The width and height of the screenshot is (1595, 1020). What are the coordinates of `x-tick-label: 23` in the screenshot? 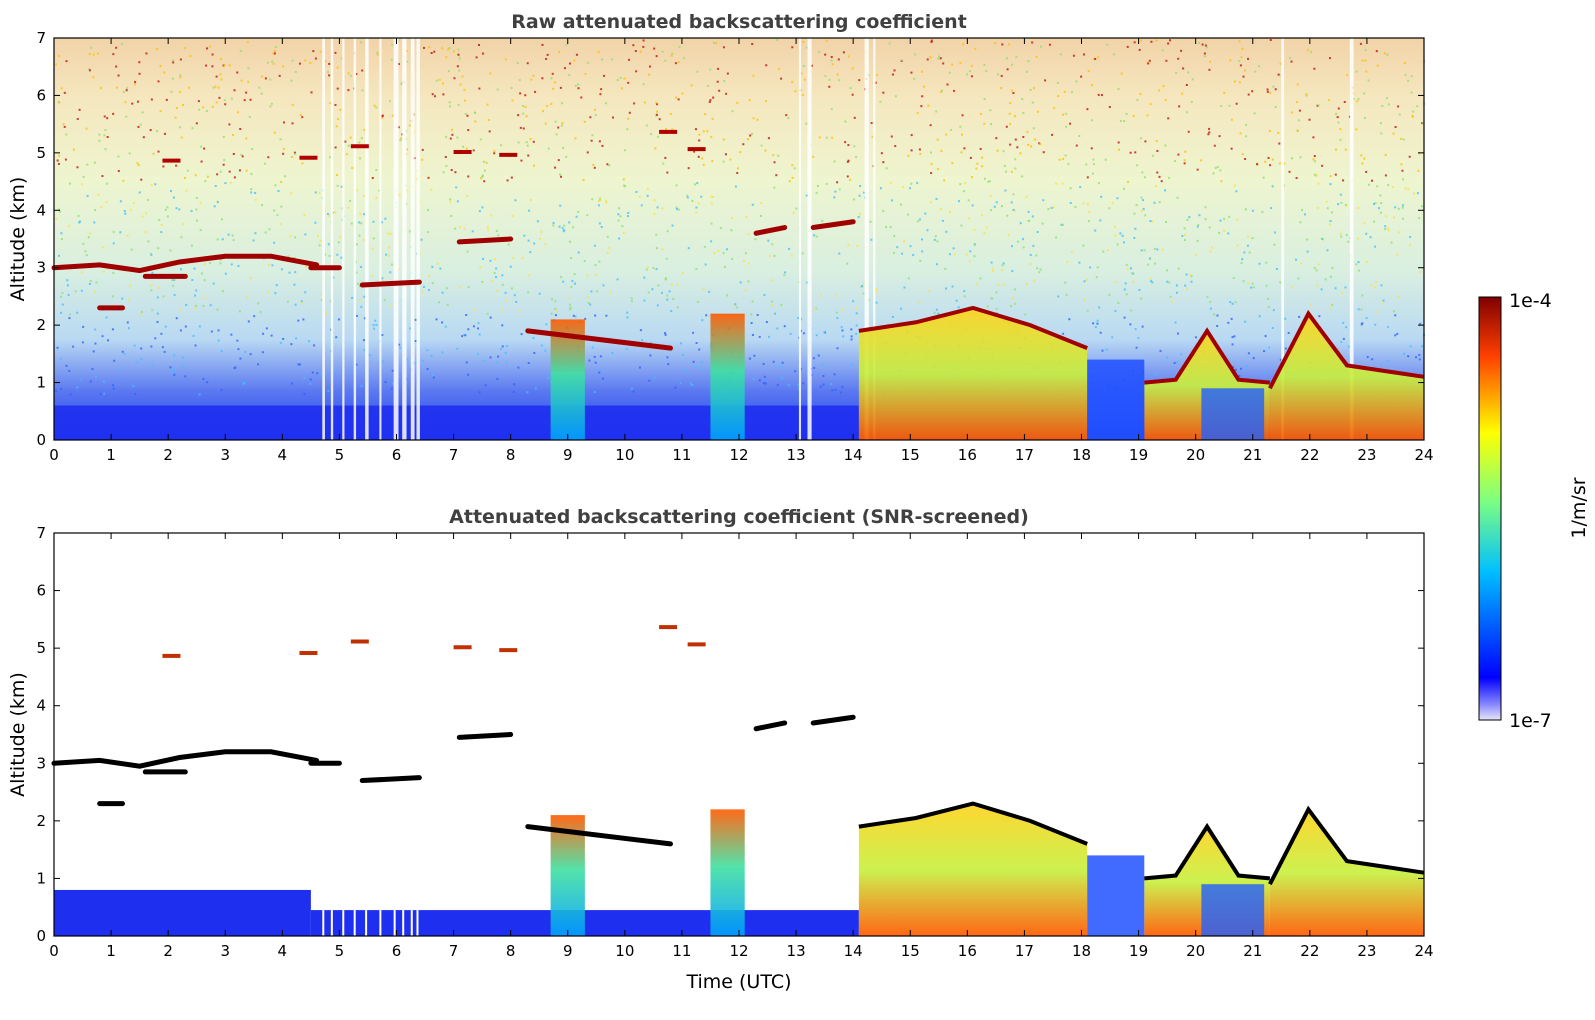 It's located at (1366, 951).